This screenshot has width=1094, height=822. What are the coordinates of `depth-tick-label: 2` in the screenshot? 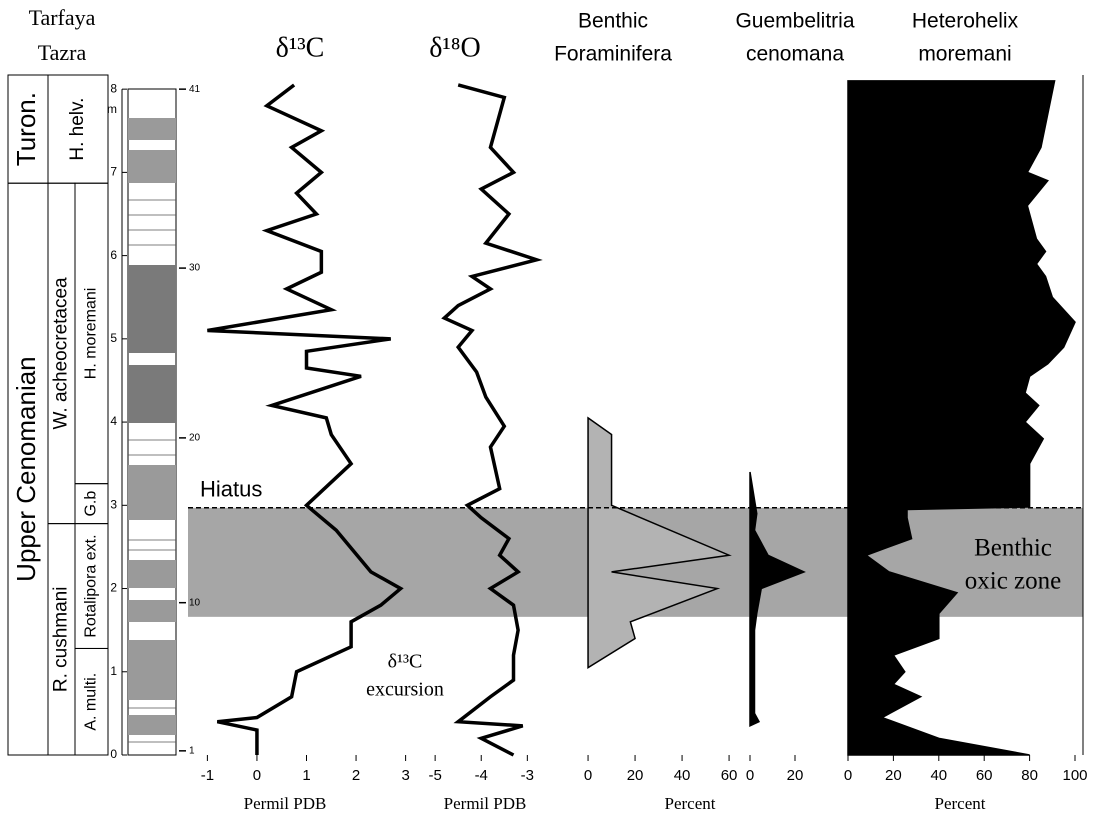 It's located at (113, 588).